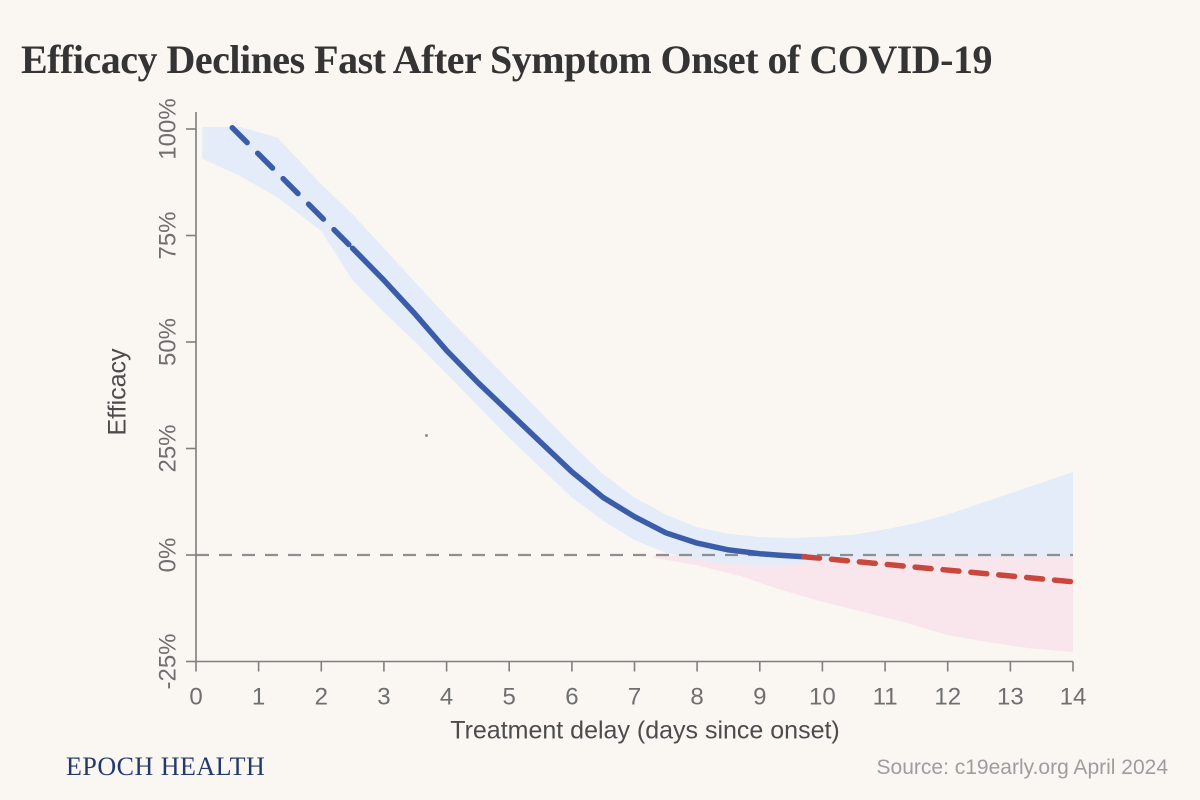  Describe the element at coordinates (117, 392) in the screenshot. I see `y-axis-title: Efficacy` at that location.